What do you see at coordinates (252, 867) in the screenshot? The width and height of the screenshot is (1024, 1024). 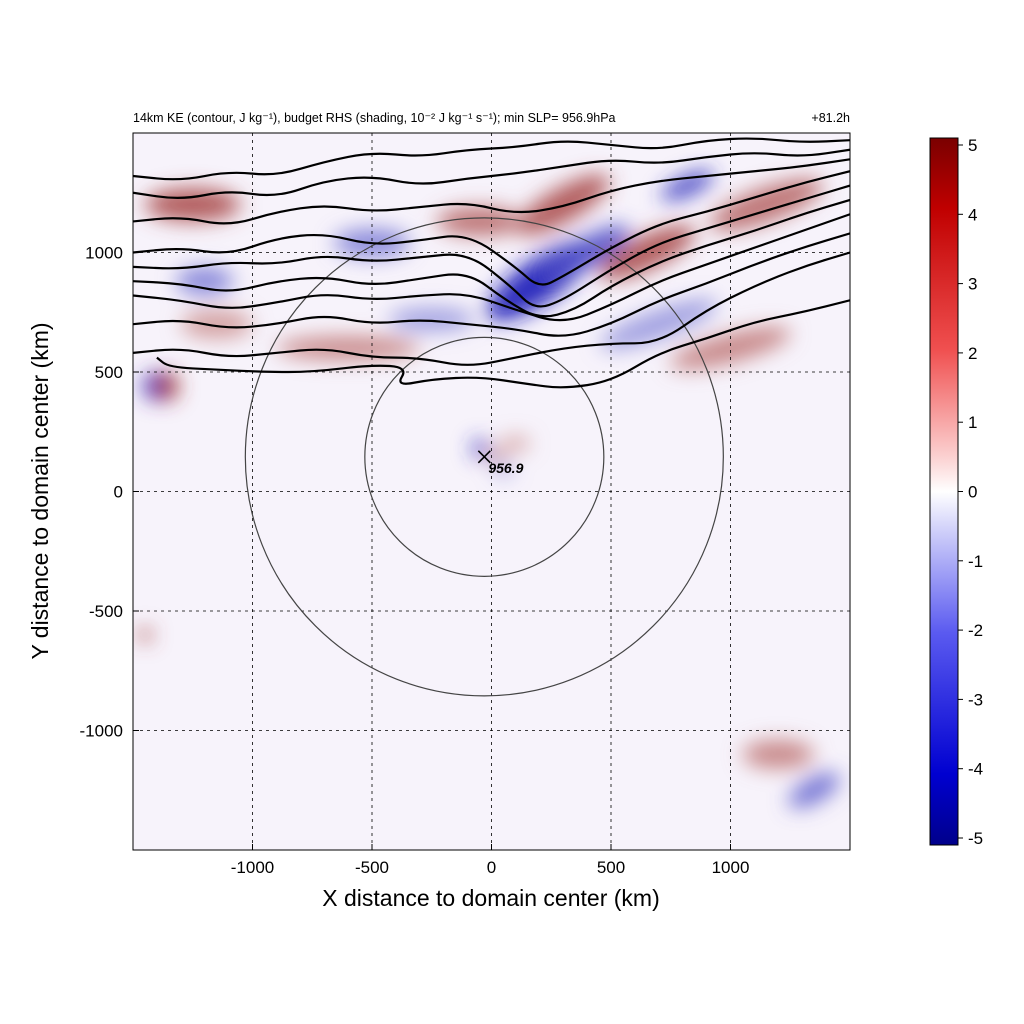 I see `x-tick-label: -1000` at bounding box center [252, 867].